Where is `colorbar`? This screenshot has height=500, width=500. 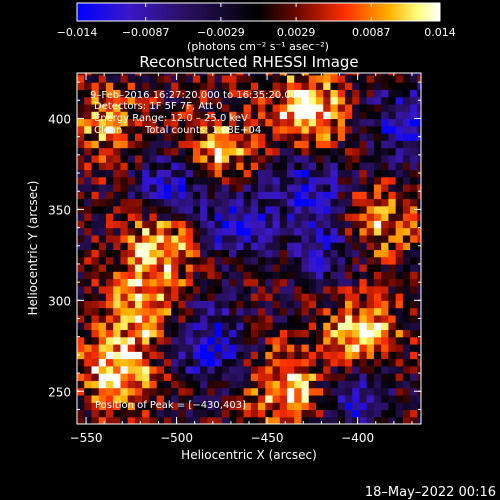
colorbar is located at coordinates (258, 12).